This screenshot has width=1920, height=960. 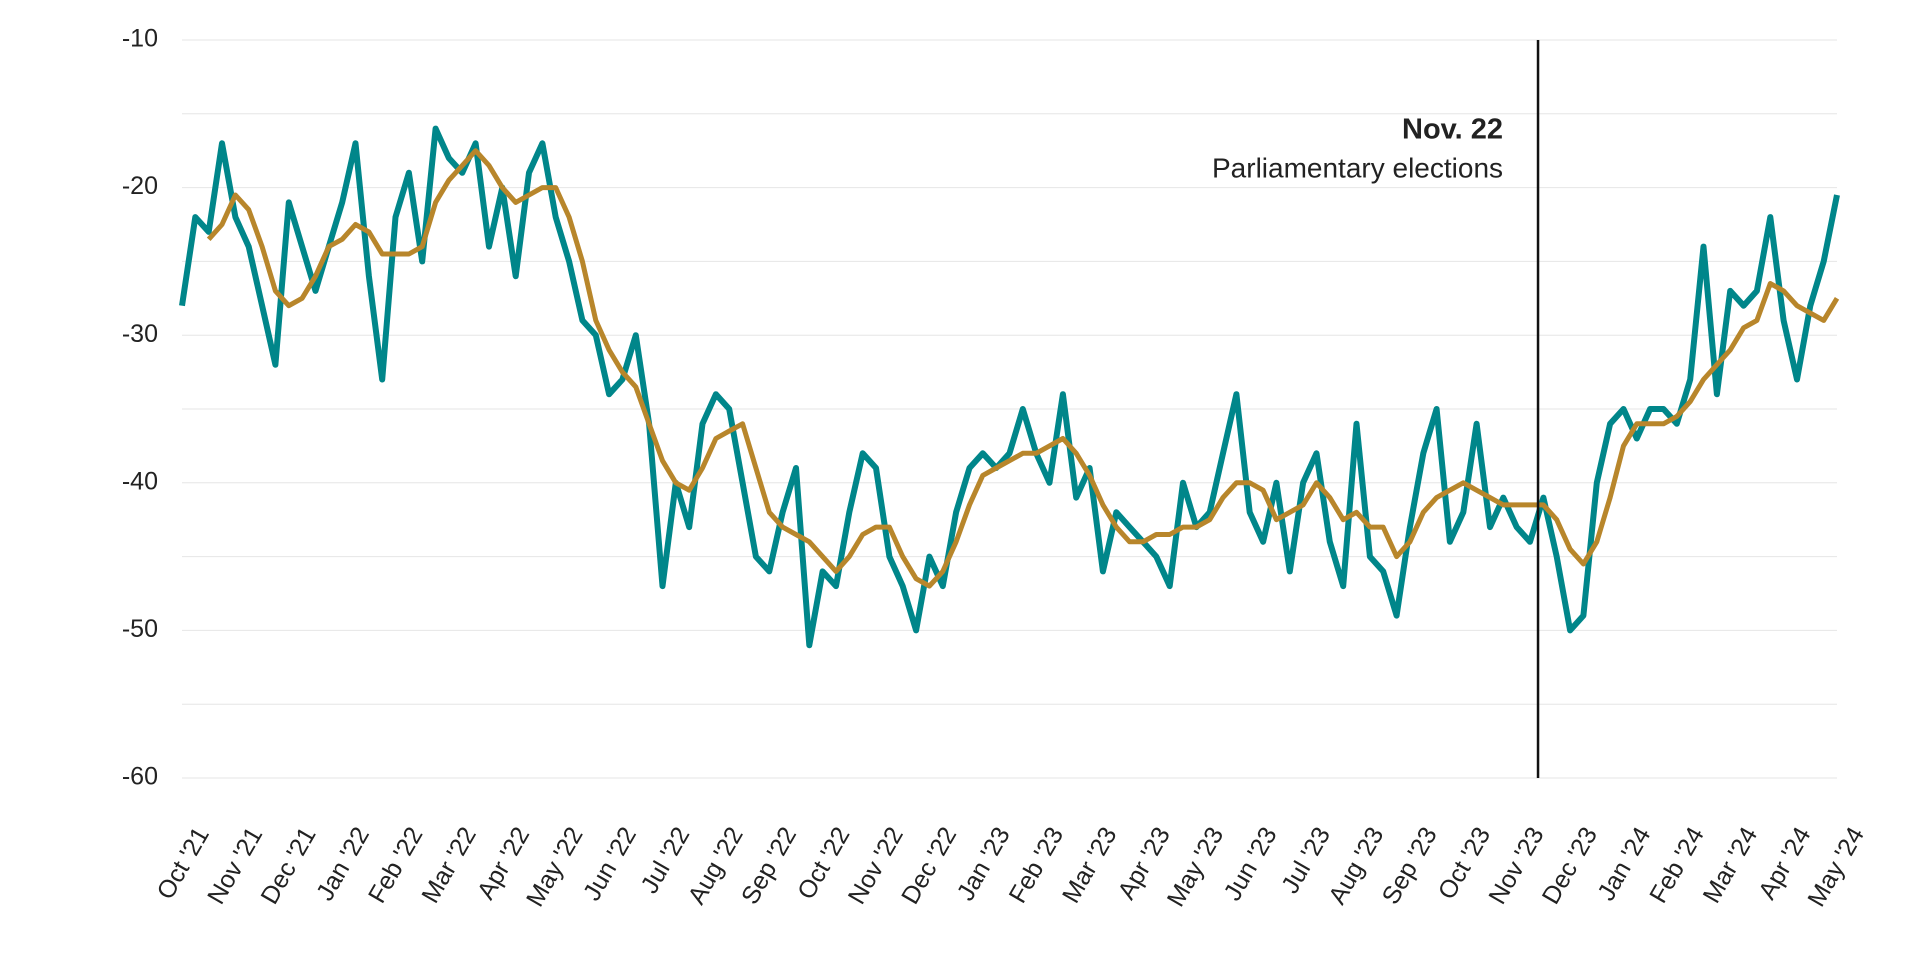 What do you see at coordinates (140, 629) in the screenshot?
I see `y-tick-label: -50` at bounding box center [140, 629].